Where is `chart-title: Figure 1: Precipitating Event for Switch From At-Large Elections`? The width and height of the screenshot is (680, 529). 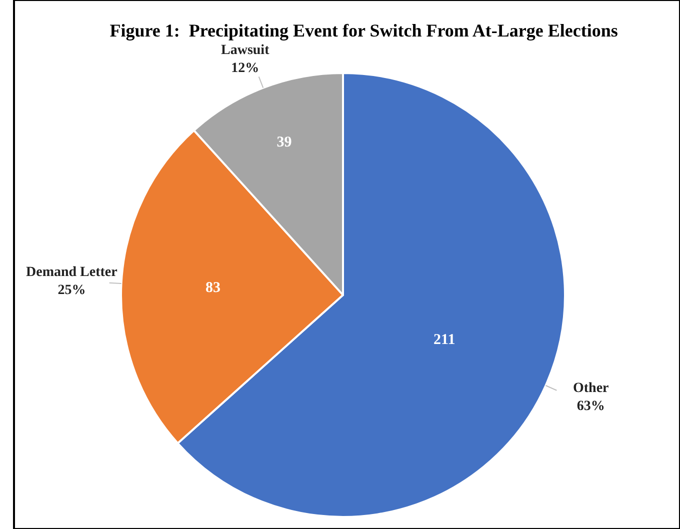
chart-title: Figure 1: Precipitating Event for Switch From At-Large Elections is located at coordinates (364, 30).